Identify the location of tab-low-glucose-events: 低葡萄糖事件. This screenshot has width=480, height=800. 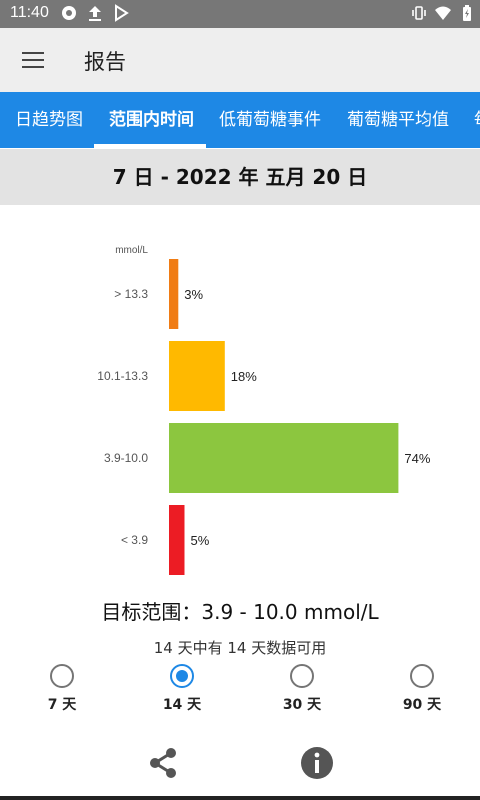
(270, 120).